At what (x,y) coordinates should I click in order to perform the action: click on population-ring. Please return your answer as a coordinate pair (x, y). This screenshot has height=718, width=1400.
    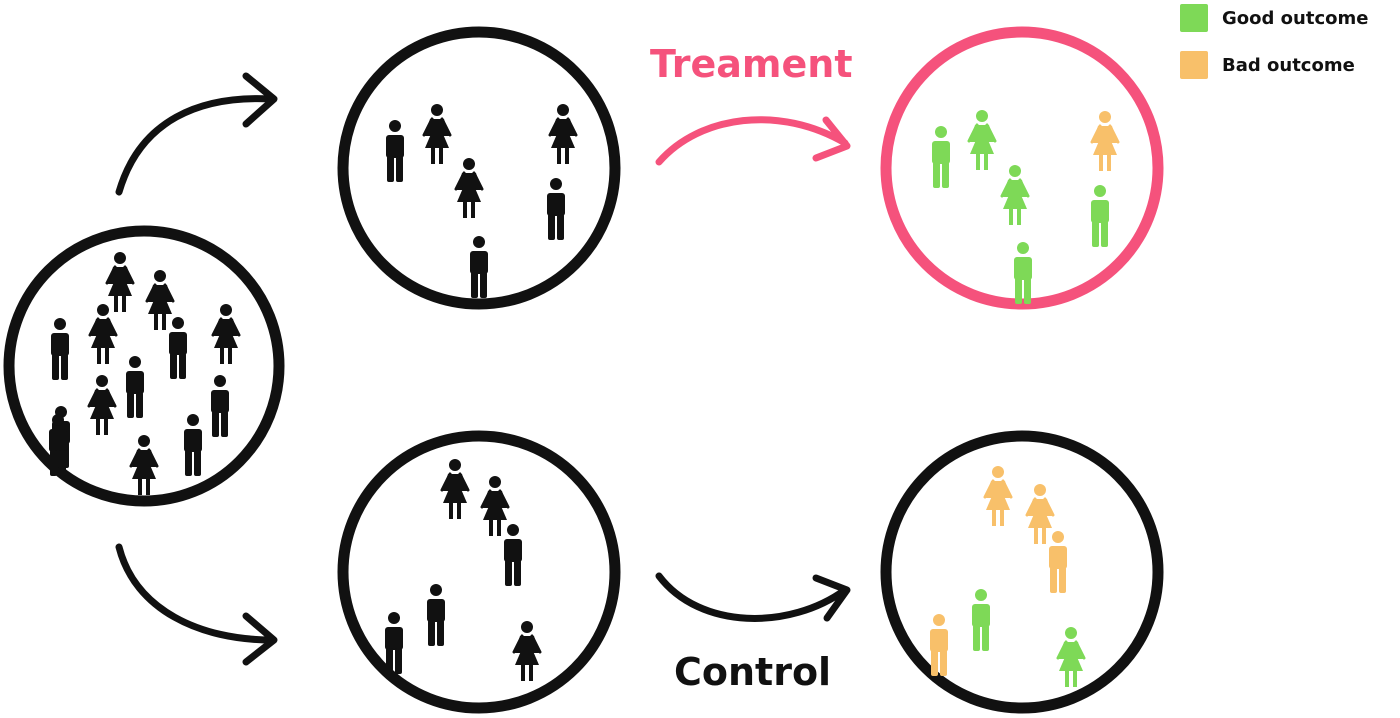
    Looking at the image, I should click on (144, 366).